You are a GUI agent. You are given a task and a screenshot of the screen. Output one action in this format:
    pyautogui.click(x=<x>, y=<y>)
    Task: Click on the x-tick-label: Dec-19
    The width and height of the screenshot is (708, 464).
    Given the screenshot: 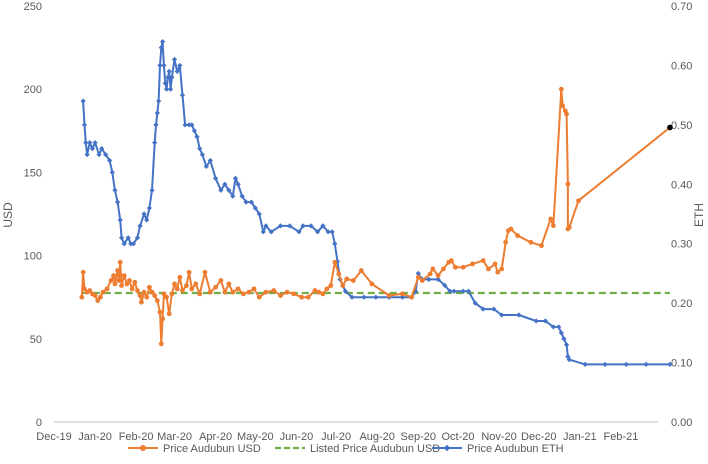 What is the action you would take?
    pyautogui.click(x=53, y=437)
    